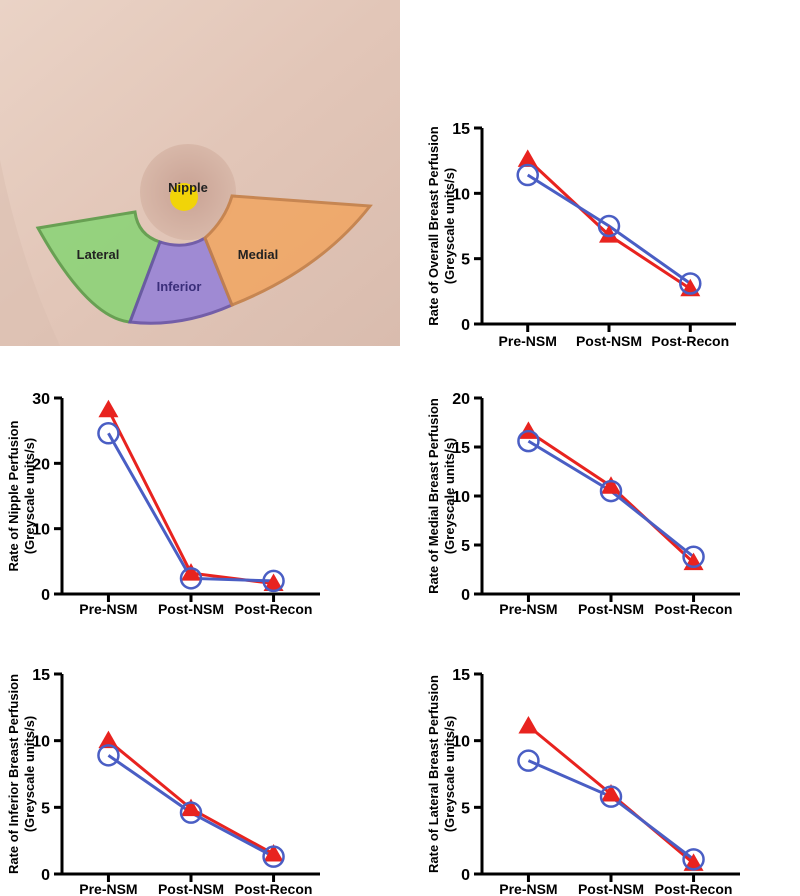 This screenshot has height=896, width=800. I want to click on label-nipple: Nipple, so click(188, 187).